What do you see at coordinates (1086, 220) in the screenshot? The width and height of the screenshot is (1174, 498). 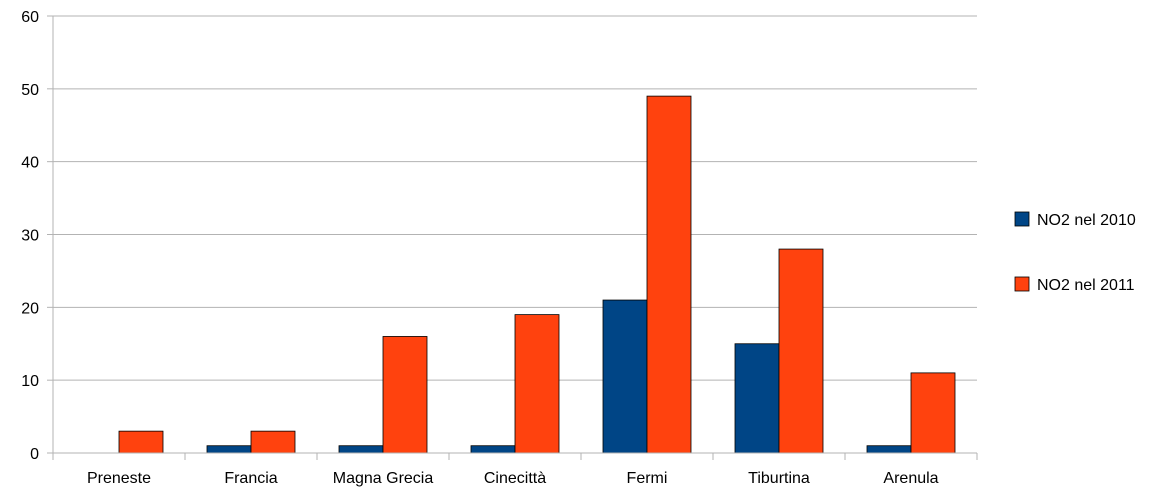 I see `legend-label: NO2 nel 2010` at bounding box center [1086, 220].